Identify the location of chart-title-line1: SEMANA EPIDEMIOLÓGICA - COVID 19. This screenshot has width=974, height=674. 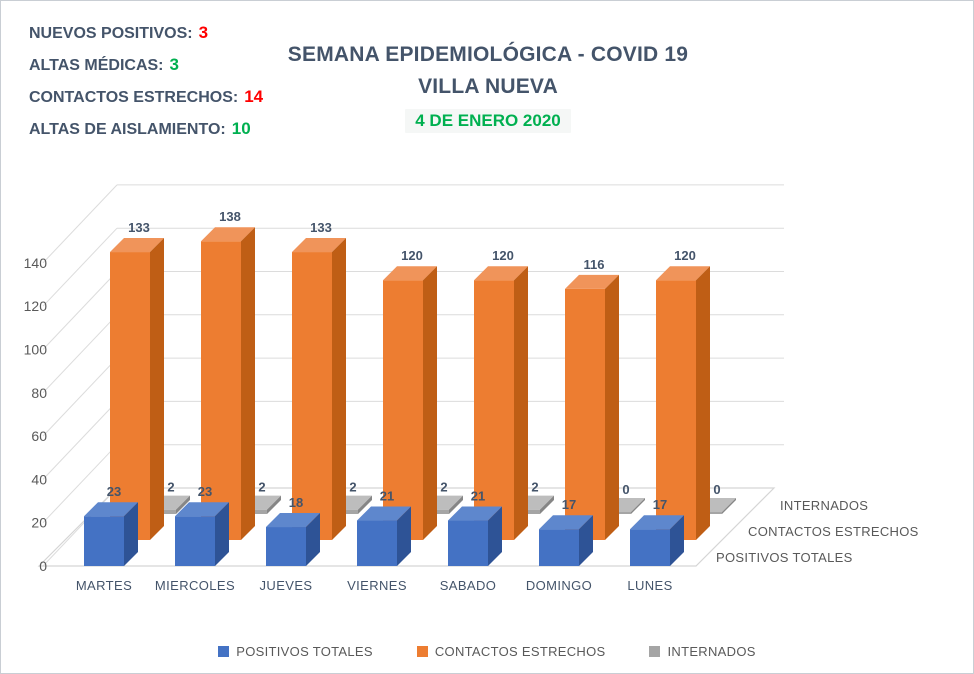
(488, 54).